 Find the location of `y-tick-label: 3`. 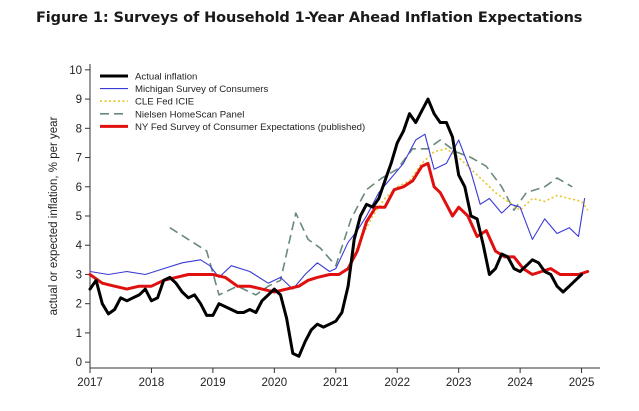

y-tick-label: 3 is located at coordinates (79, 275).